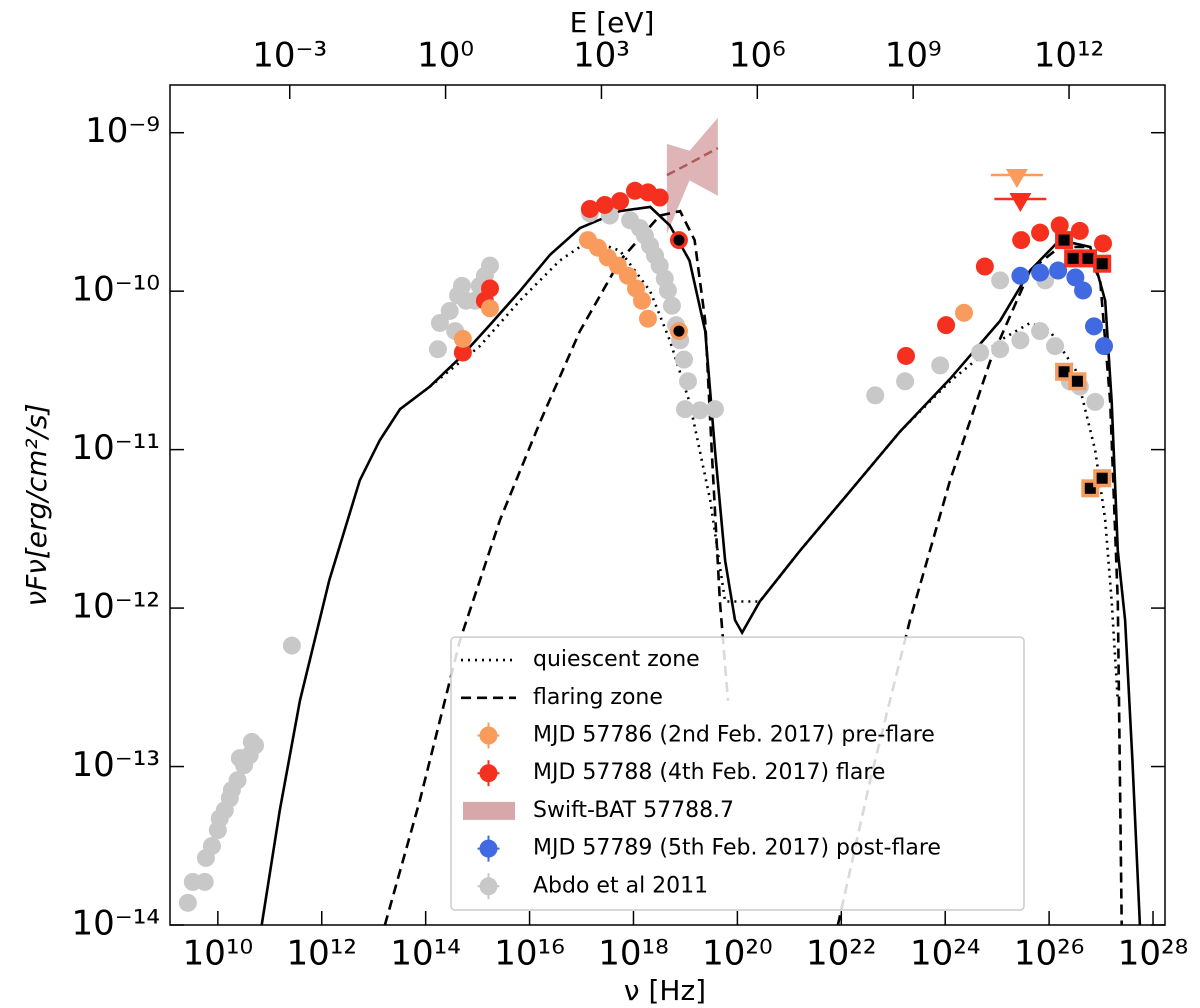 The width and height of the screenshot is (1200, 1008). I want to click on y-tick-label: 10⁻⁹, so click(122, 131).